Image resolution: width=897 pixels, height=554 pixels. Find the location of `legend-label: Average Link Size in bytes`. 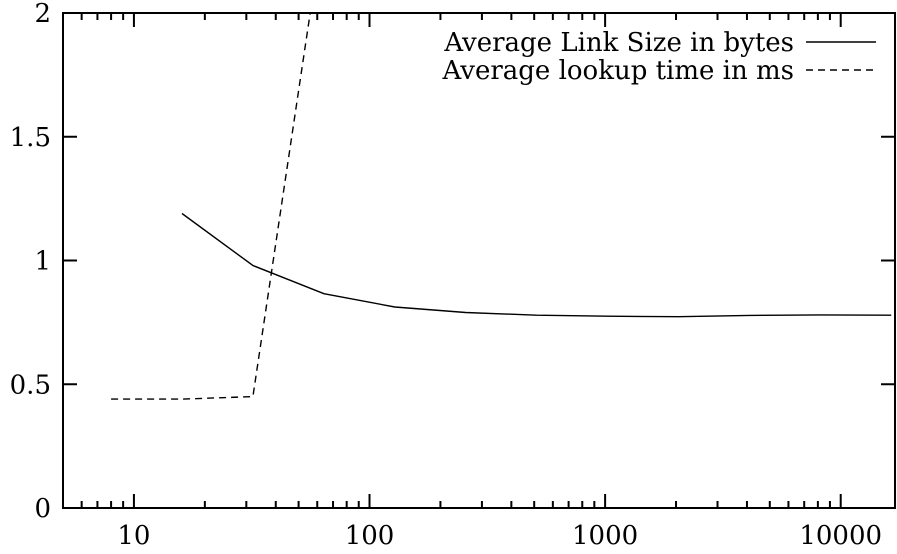

legend-label: Average Link Size in bytes is located at coordinates (618, 43).